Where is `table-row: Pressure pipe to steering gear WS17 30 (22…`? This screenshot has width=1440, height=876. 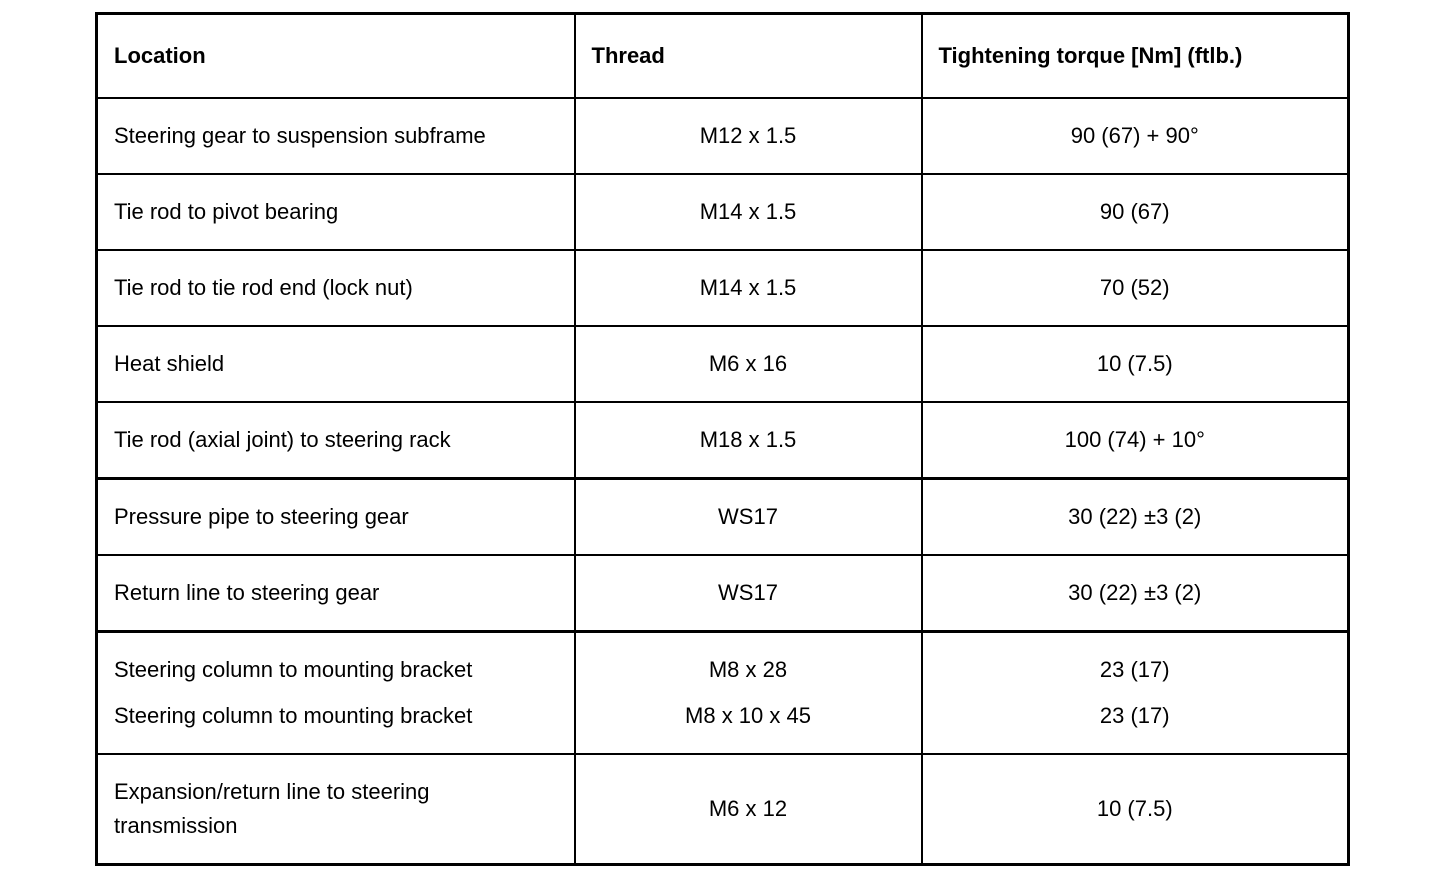 table-row: Pressure pipe to steering gear WS17 30 (22… is located at coordinates (722, 516).